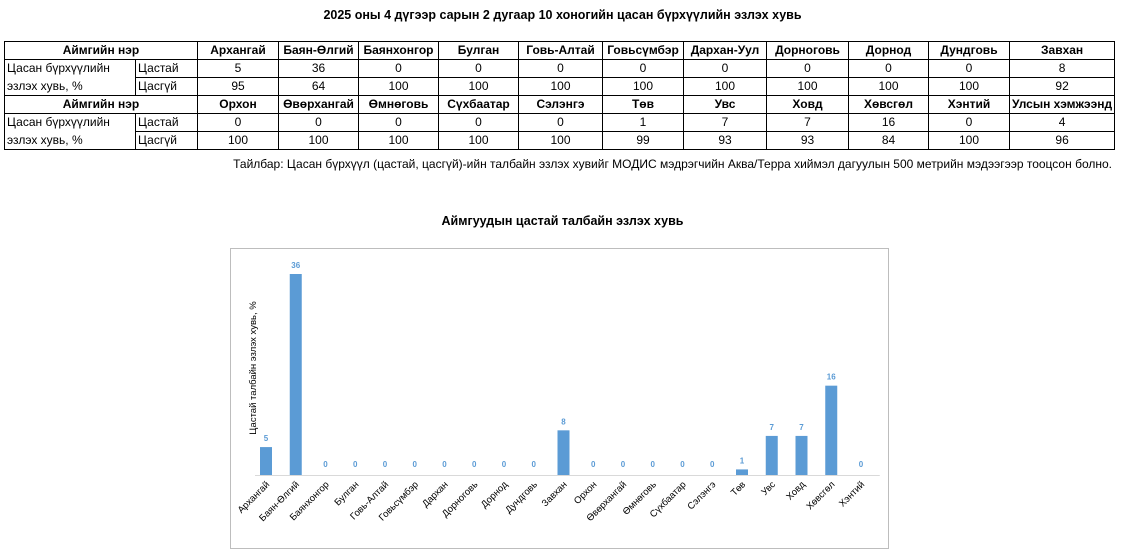  Describe the element at coordinates (643, 122) in the screenshot. I see `value-cell: 1` at that location.